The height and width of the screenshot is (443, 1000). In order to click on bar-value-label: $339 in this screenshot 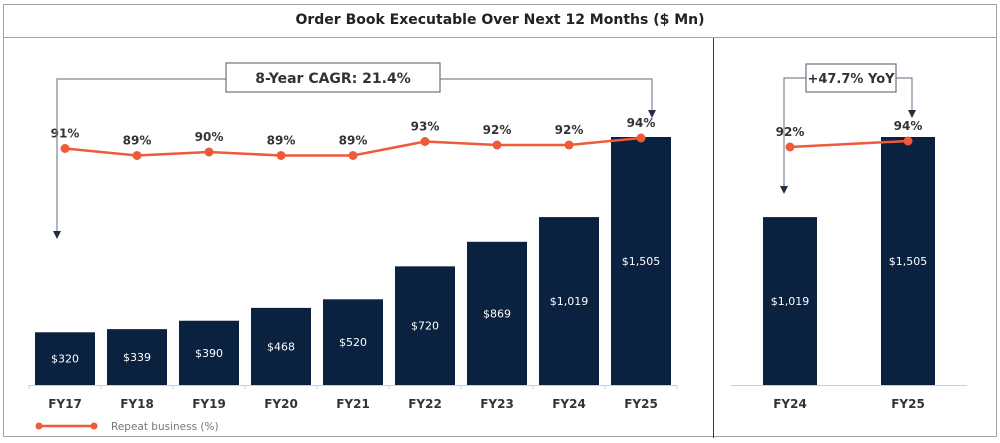, I will do `click(137, 357)`.